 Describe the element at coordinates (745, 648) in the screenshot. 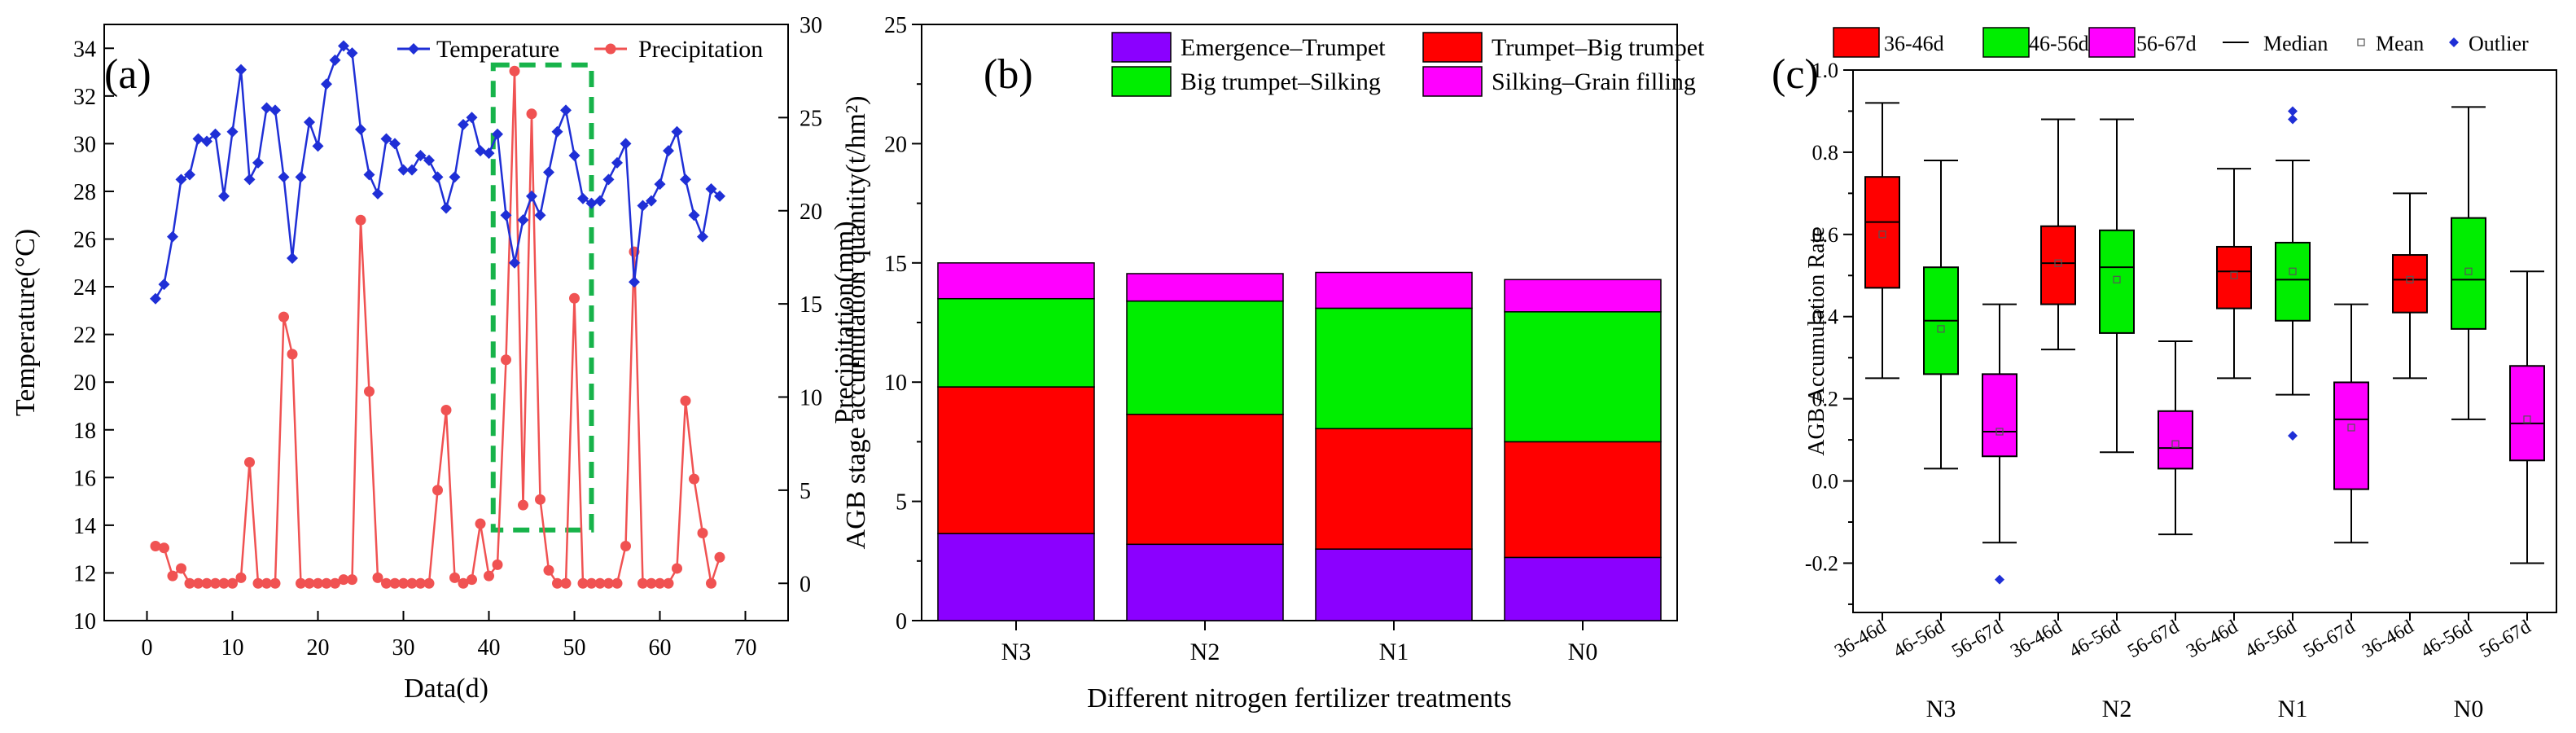

I see `x-tick-label: 70` at that location.